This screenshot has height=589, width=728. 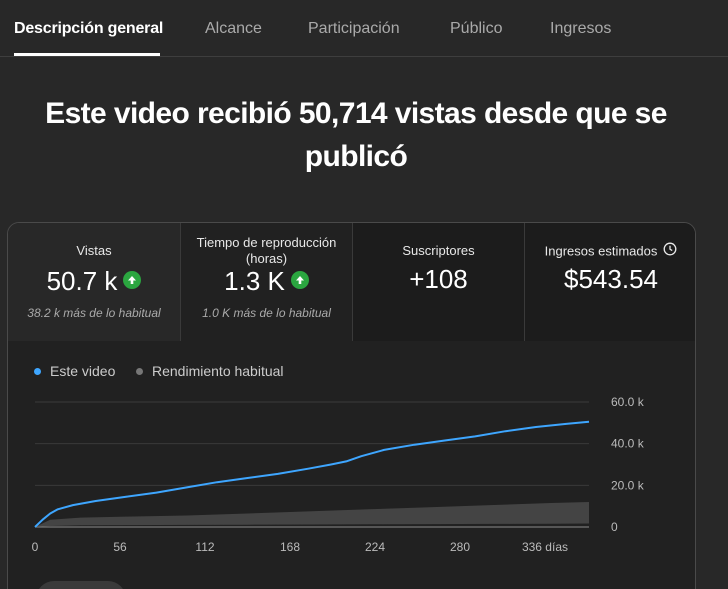 What do you see at coordinates (83, 371) in the screenshot?
I see `legend-este-video-label: Este video` at bounding box center [83, 371].